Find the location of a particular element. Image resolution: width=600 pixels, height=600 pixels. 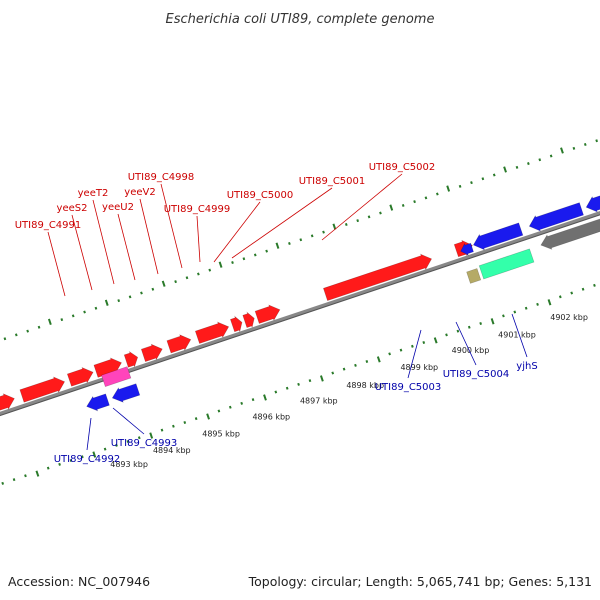

accession-text: Accession: NC_007946 is located at coordinates (79, 581).